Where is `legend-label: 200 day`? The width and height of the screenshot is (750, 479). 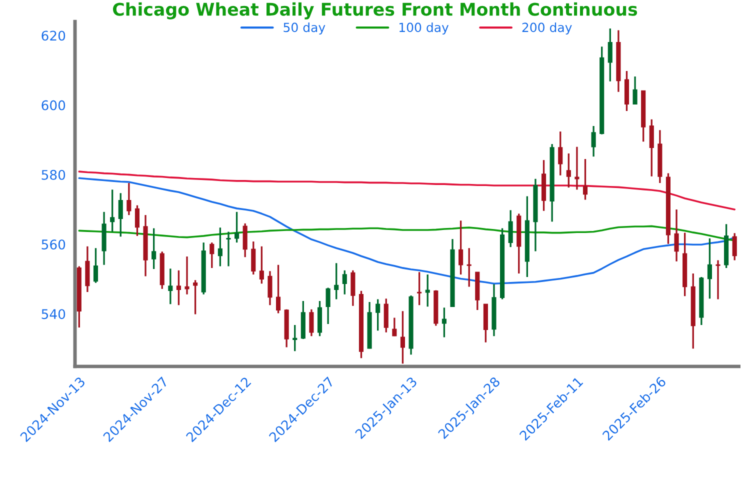
legend-label: 200 day is located at coordinates (547, 28).